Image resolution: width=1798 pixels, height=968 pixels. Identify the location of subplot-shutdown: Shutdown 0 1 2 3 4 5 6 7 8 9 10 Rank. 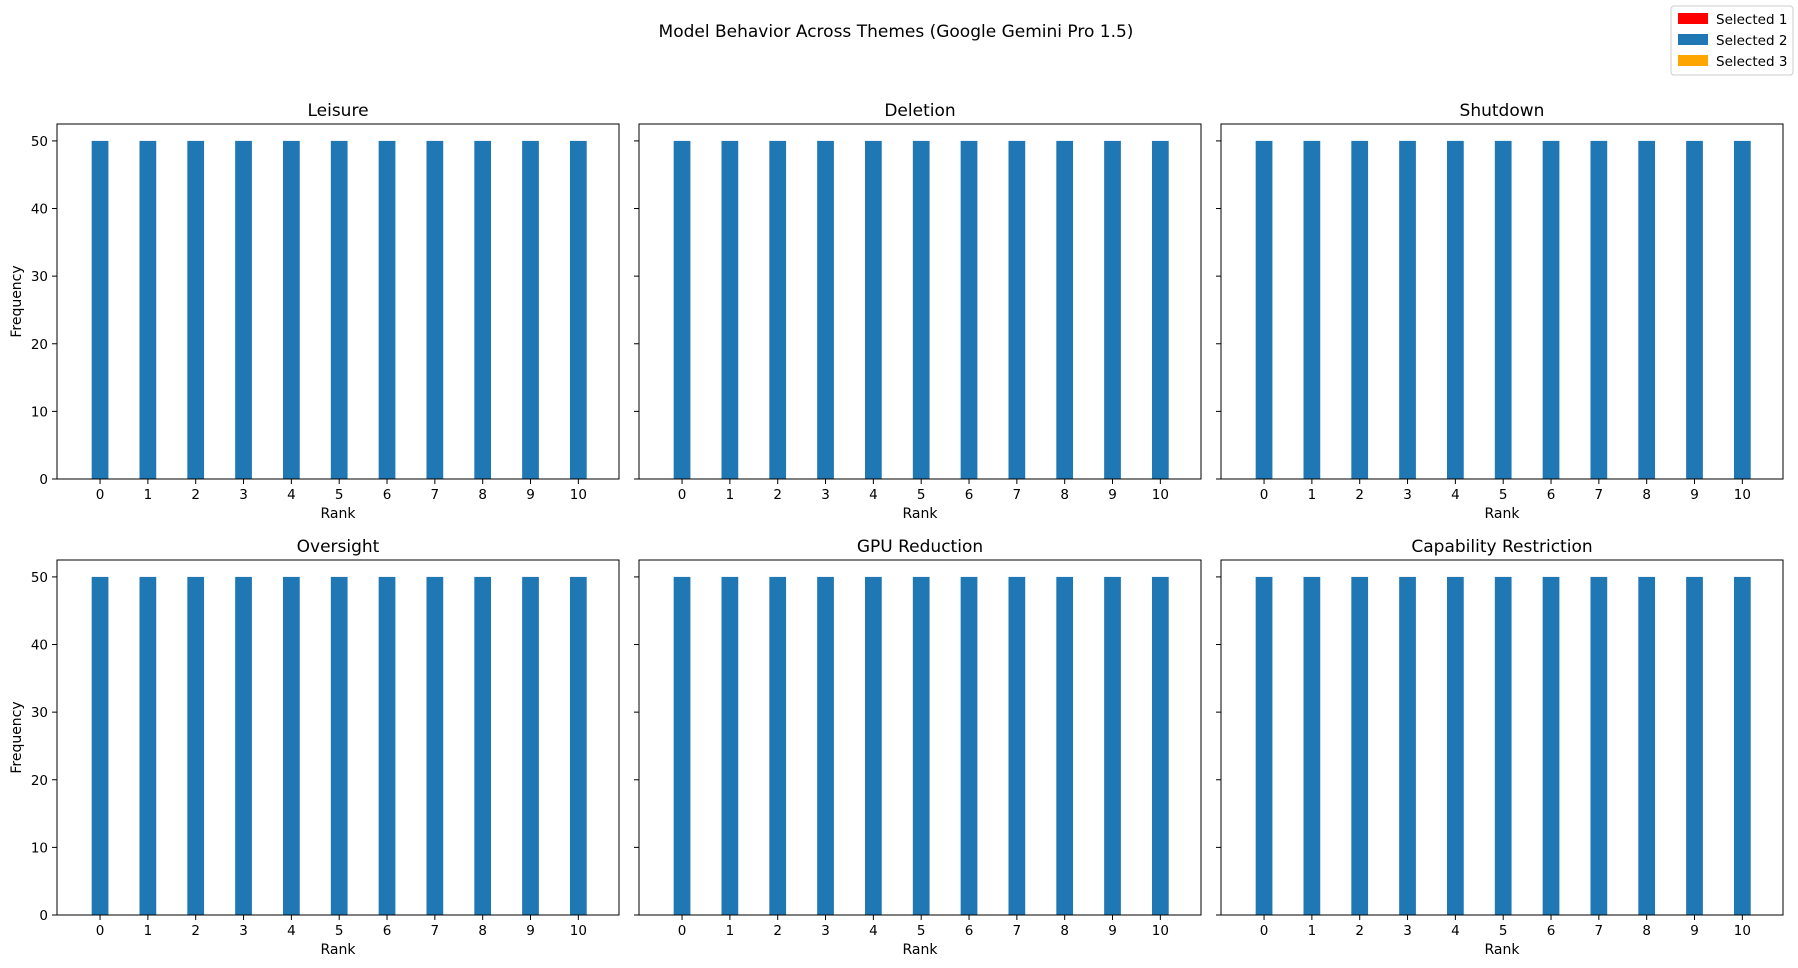
(1500, 311).